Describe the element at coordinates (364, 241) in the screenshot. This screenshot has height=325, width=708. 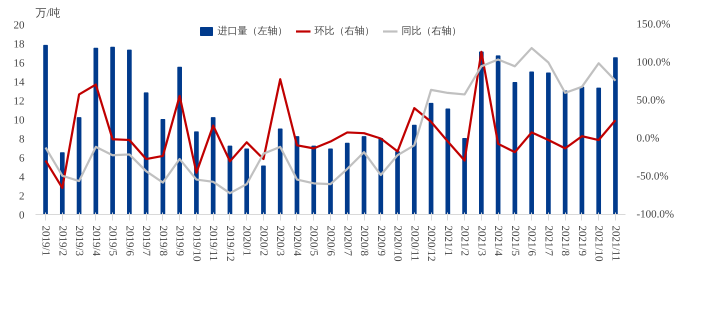
I see `x-tick-label: 2020/8` at that location.